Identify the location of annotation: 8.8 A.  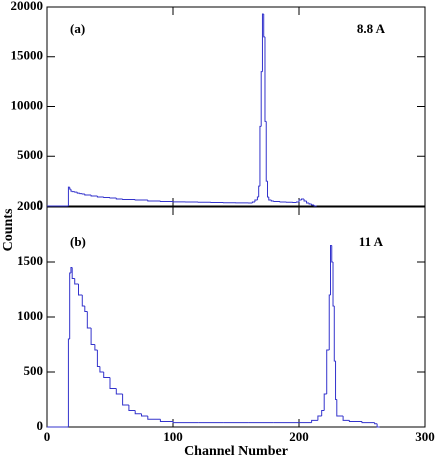
(371, 28).